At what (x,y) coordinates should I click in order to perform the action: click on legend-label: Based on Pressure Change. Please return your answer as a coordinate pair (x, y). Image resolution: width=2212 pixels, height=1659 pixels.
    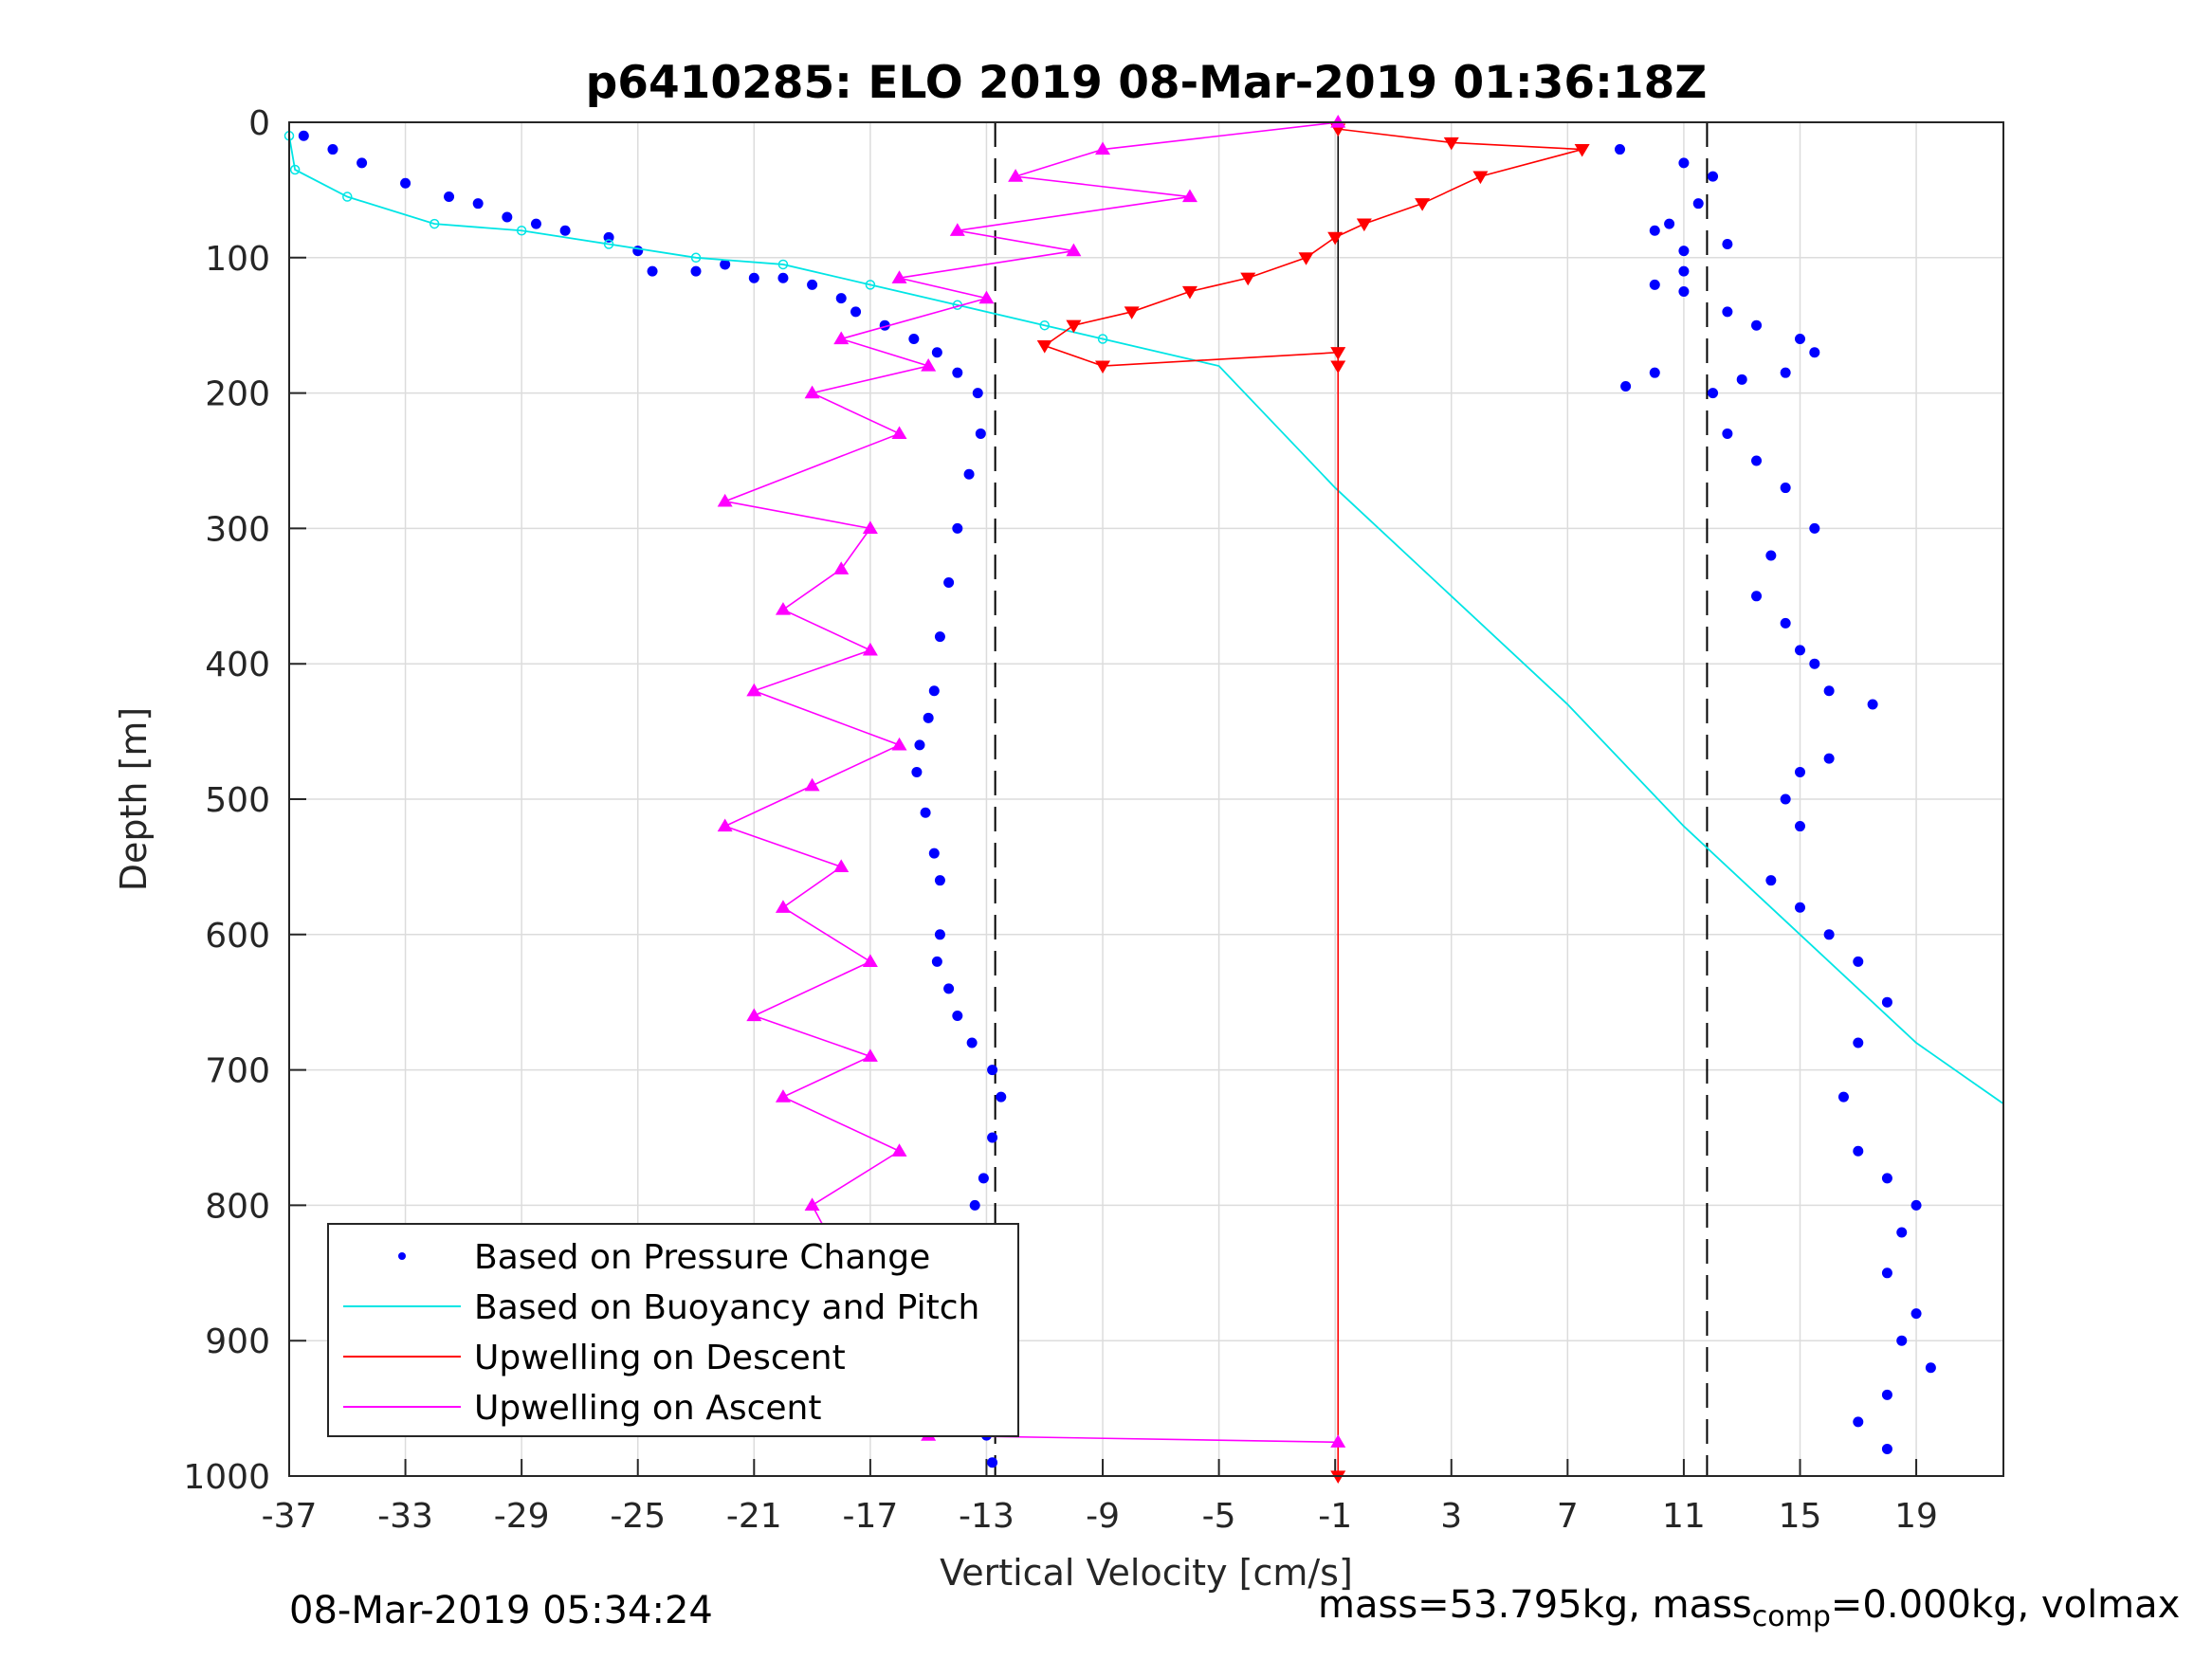
    Looking at the image, I should click on (702, 1257).